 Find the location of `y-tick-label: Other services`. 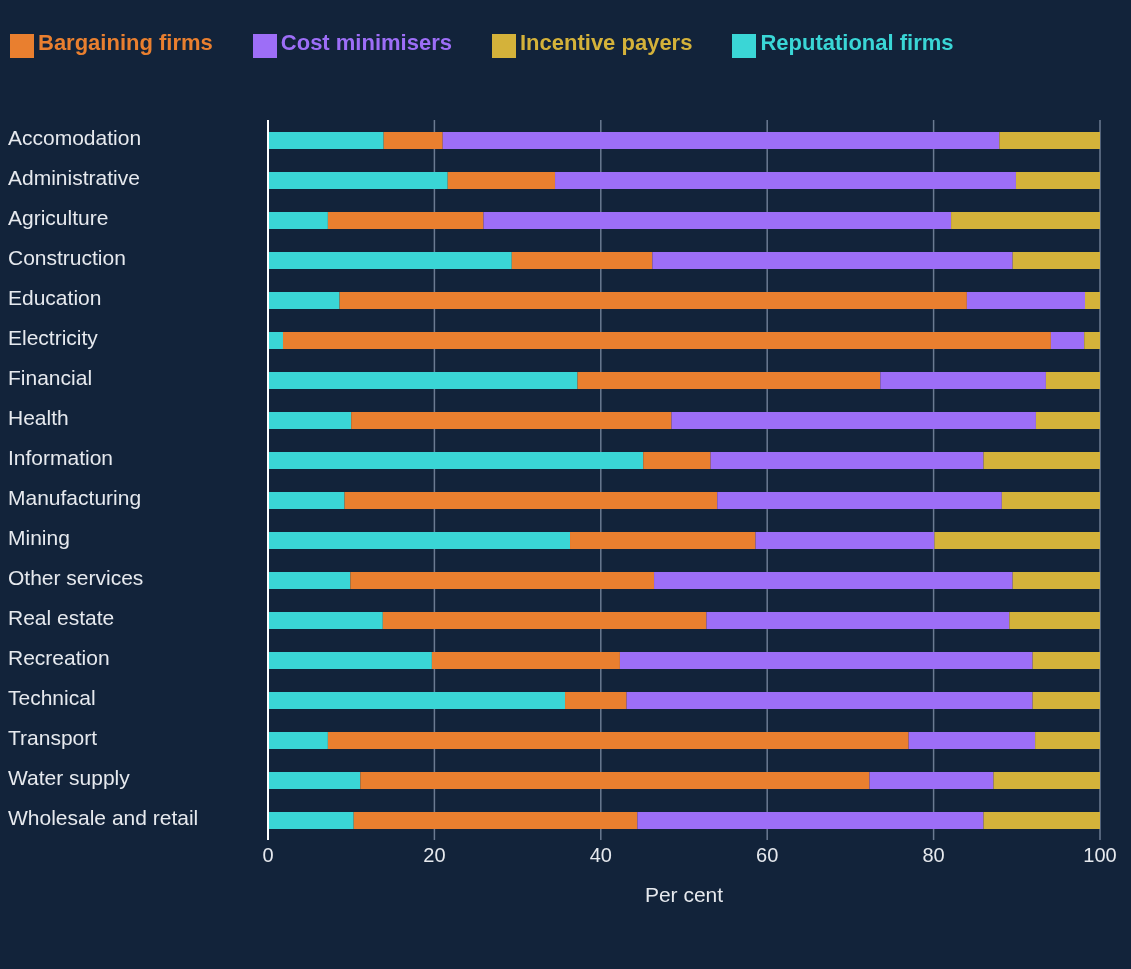

y-tick-label: Other services is located at coordinates (76, 577).